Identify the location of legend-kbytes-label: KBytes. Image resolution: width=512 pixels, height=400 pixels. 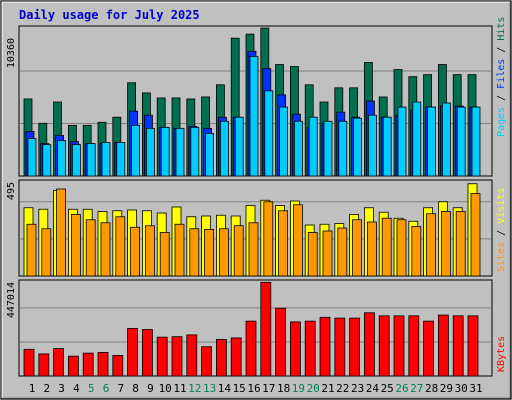
(501, 354).